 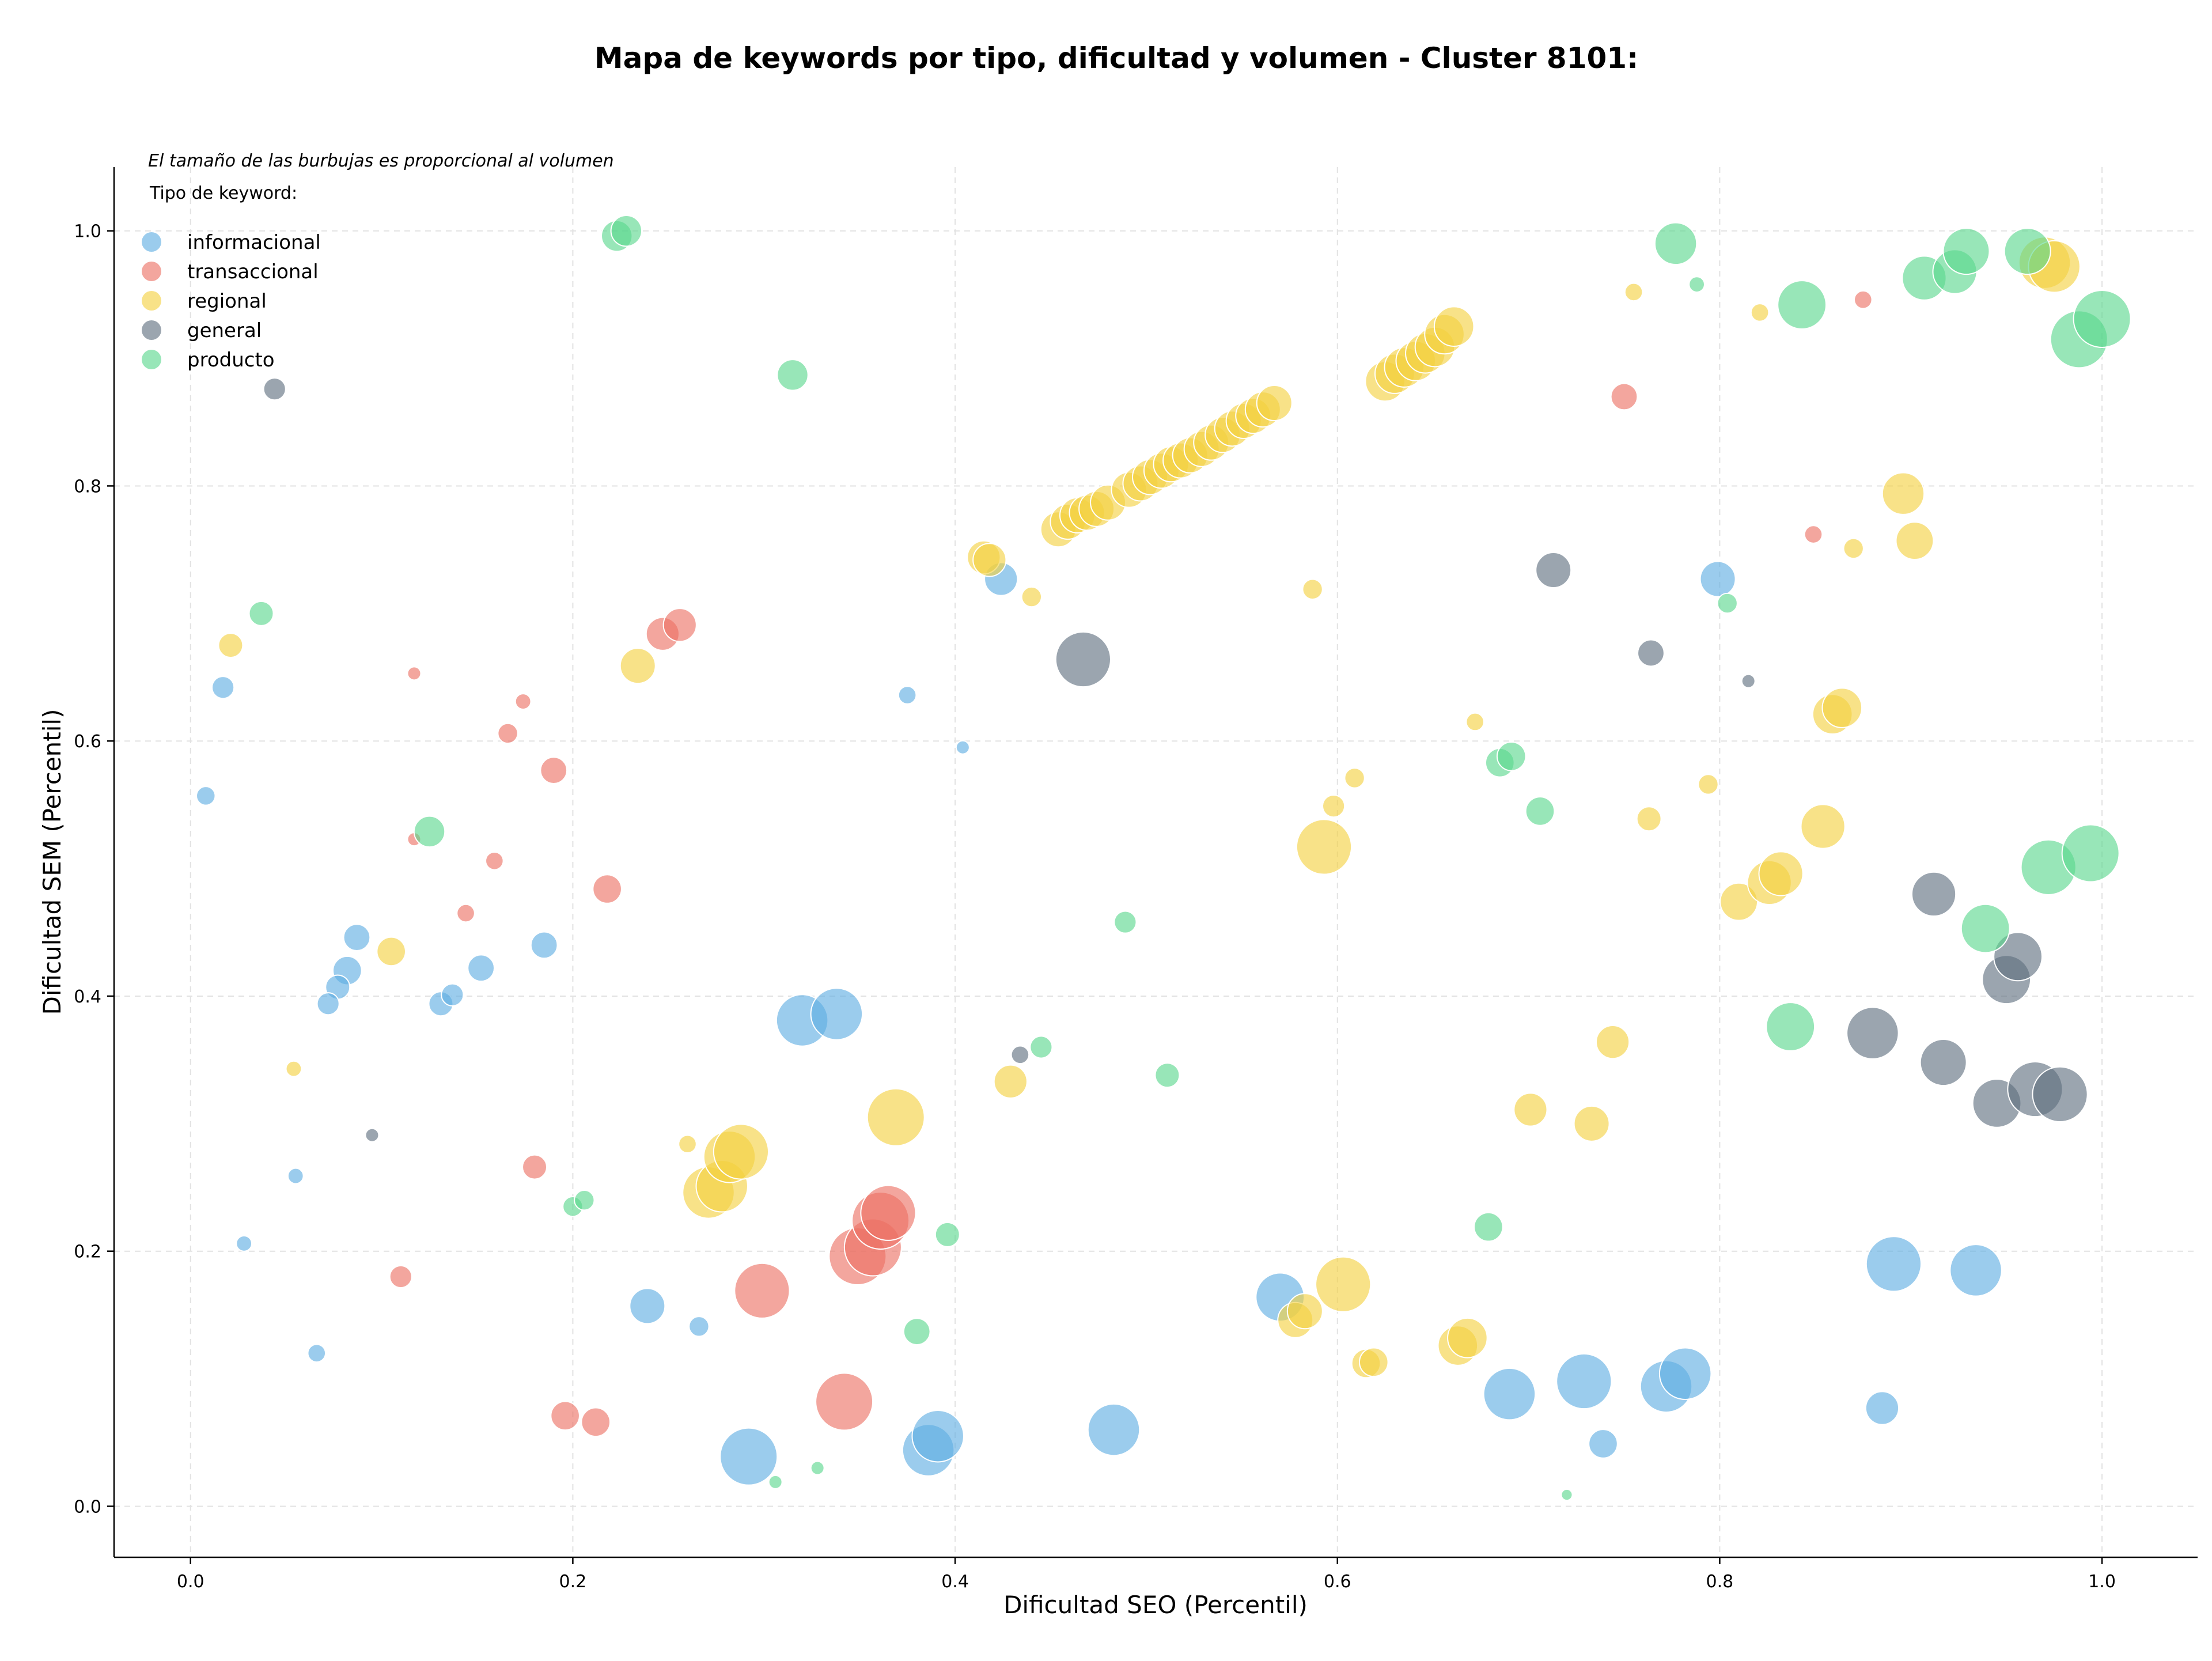 I want to click on legend-label: general, so click(x=224, y=330).